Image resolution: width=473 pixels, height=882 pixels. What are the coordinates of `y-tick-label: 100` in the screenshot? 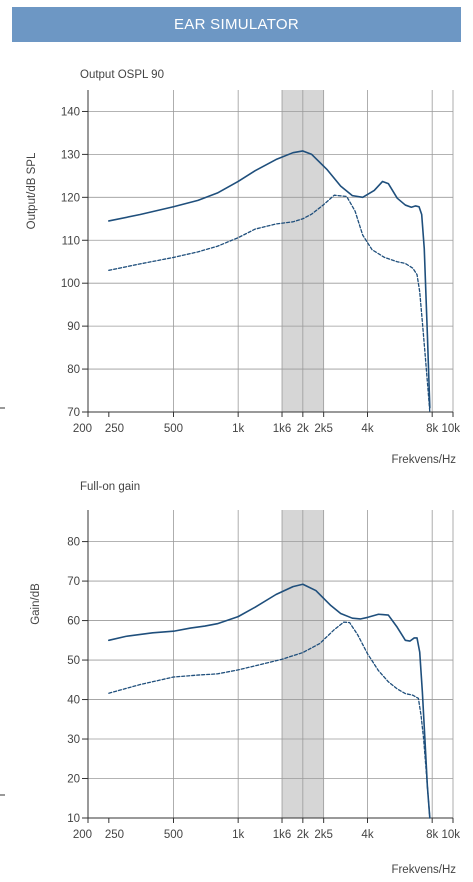 It's located at (70, 284).